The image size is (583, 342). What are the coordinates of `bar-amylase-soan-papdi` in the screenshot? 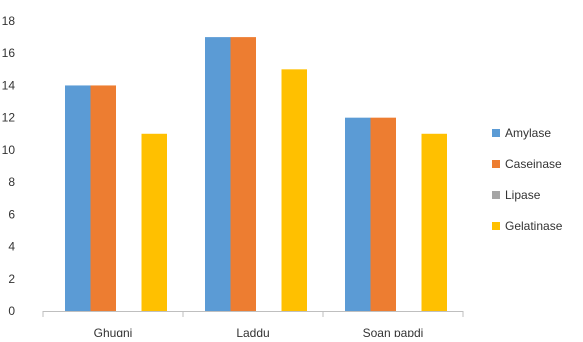 It's located at (358, 214).